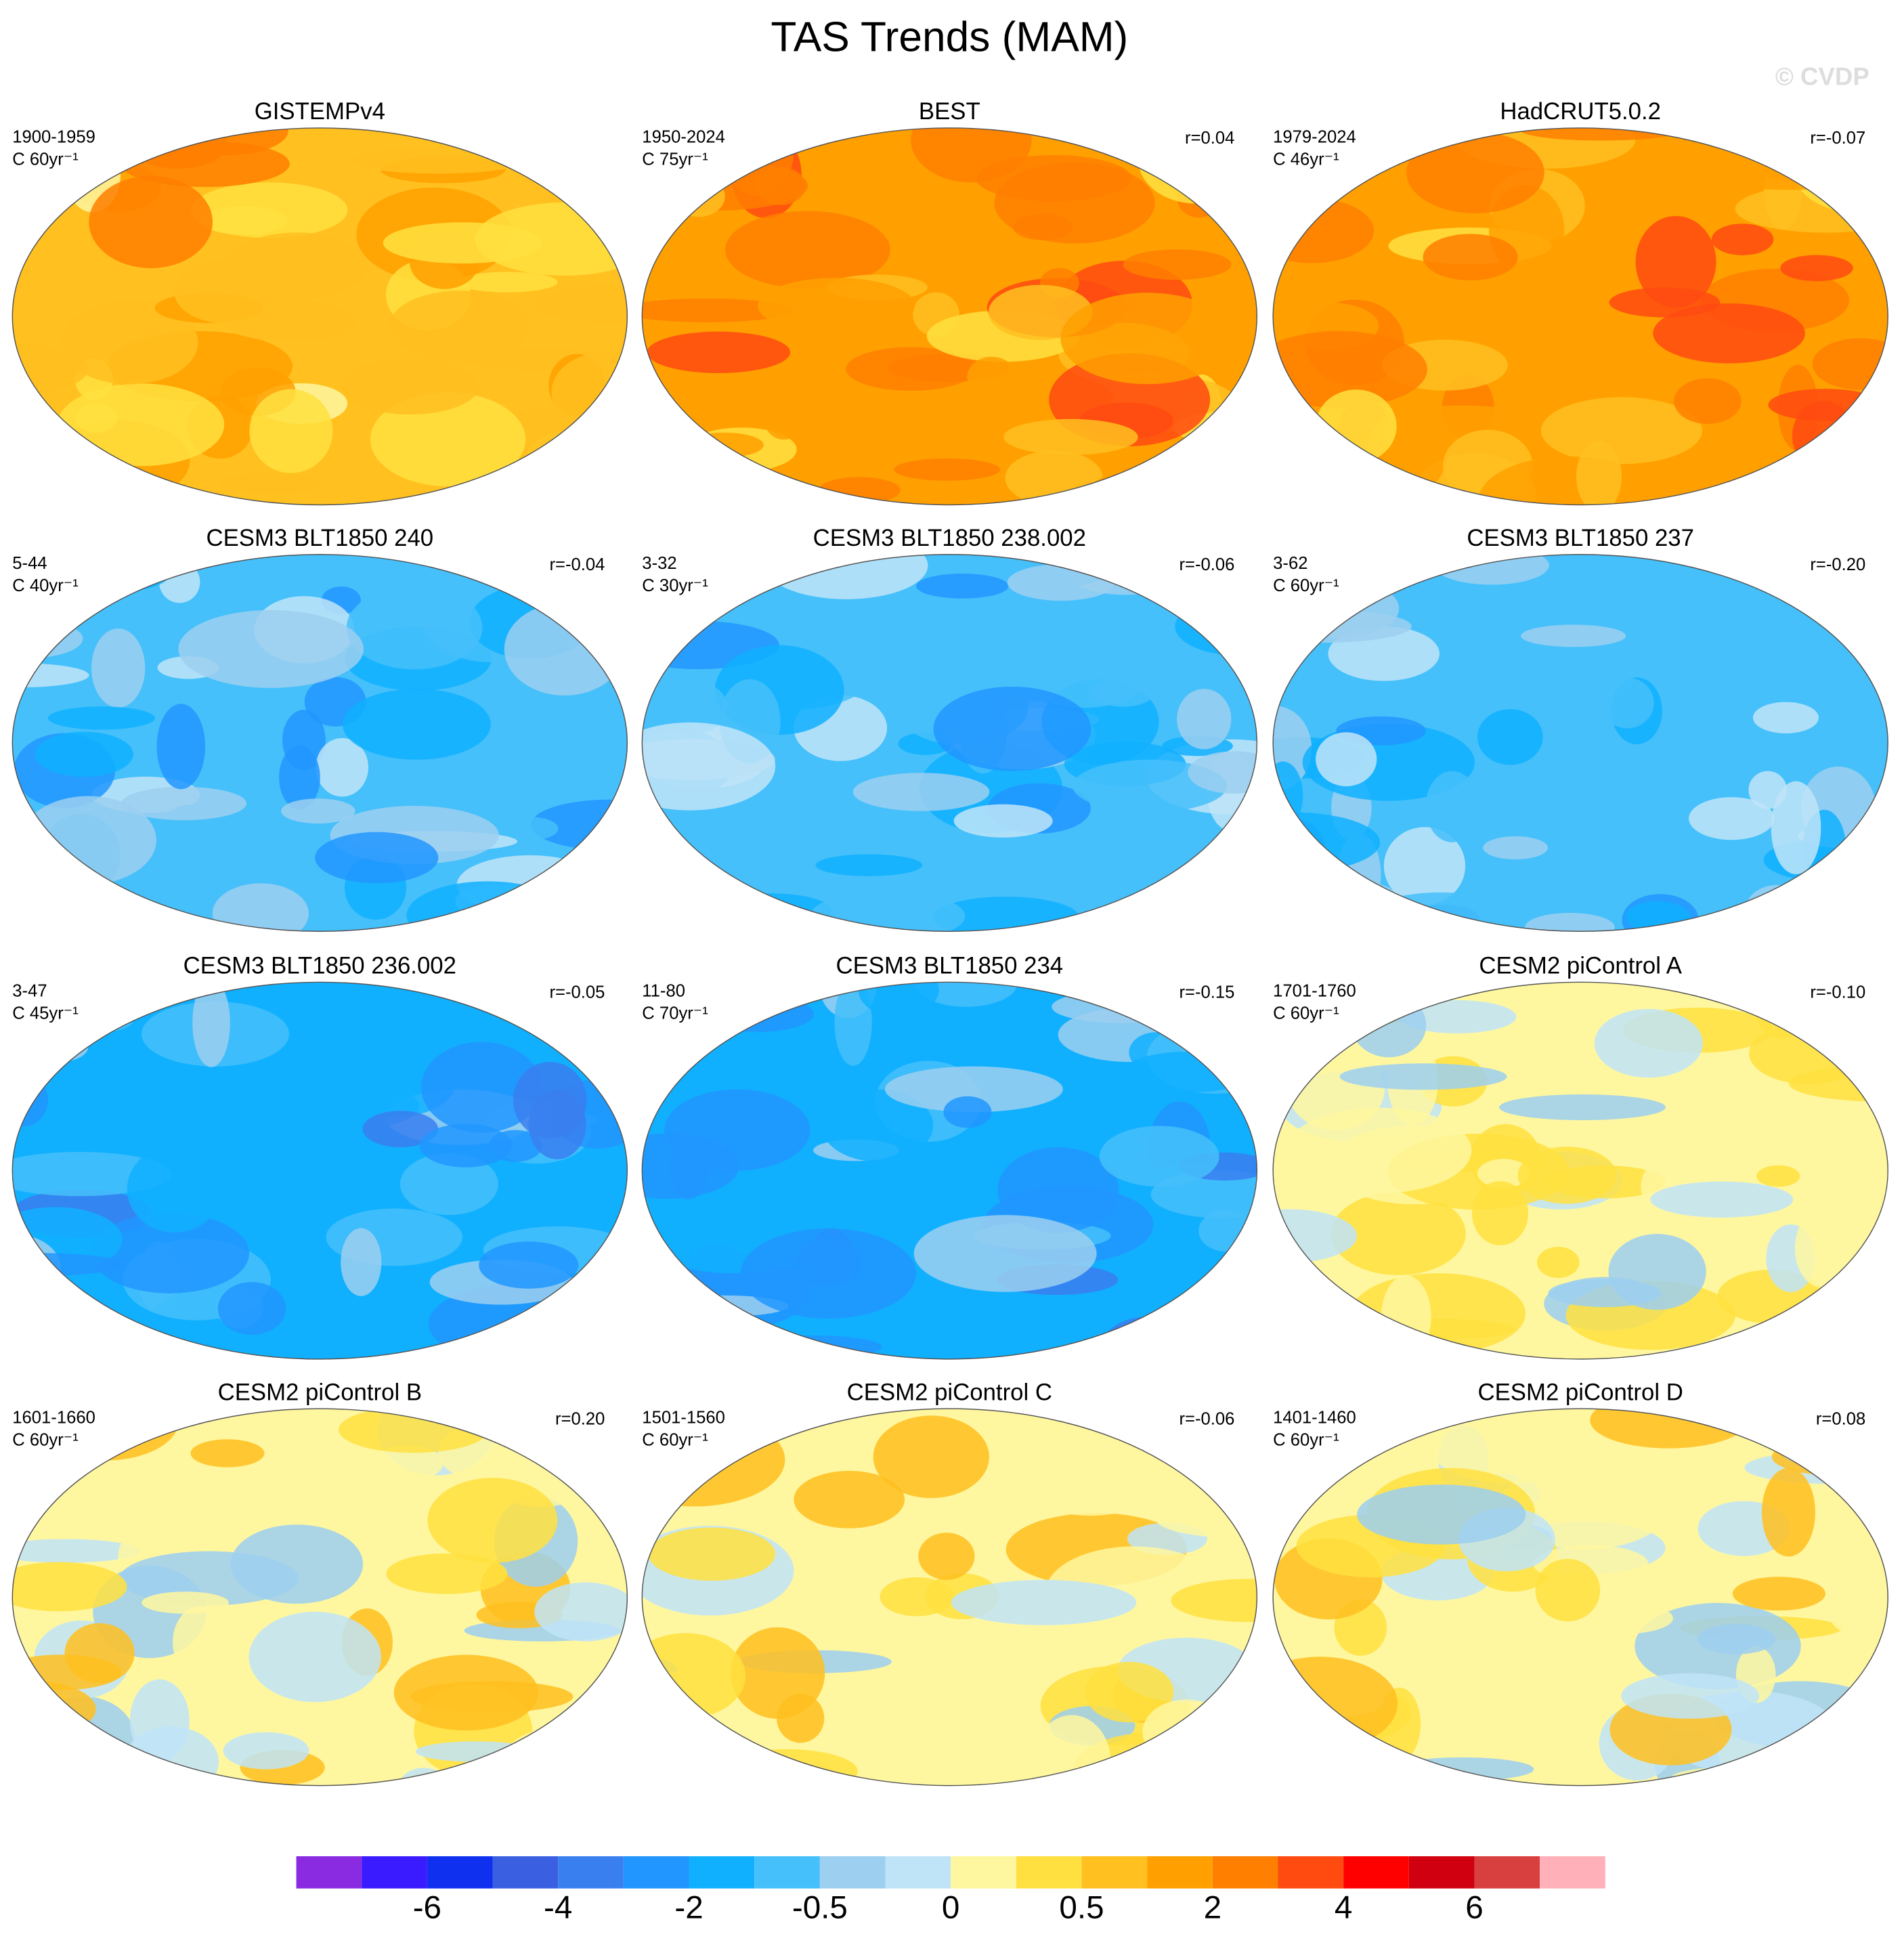 The image size is (1904, 1947). Describe the element at coordinates (950, 1392) in the screenshot. I see `panel-title: CESM2 piControl C` at that location.